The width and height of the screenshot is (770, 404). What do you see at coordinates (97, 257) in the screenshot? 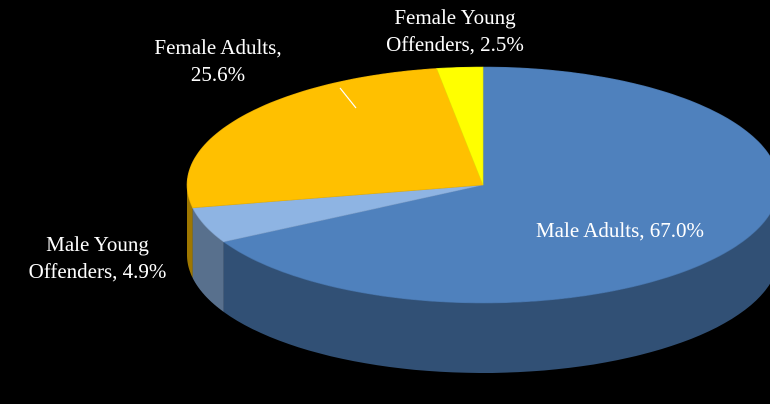
I see `data-label: Male Young Offenders, 4.9%` at bounding box center [97, 257].